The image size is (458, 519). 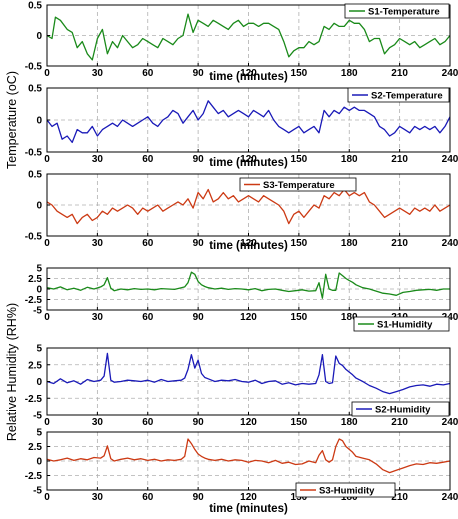 I want to click on legend: S1-Humidity, so click(x=401, y=324).